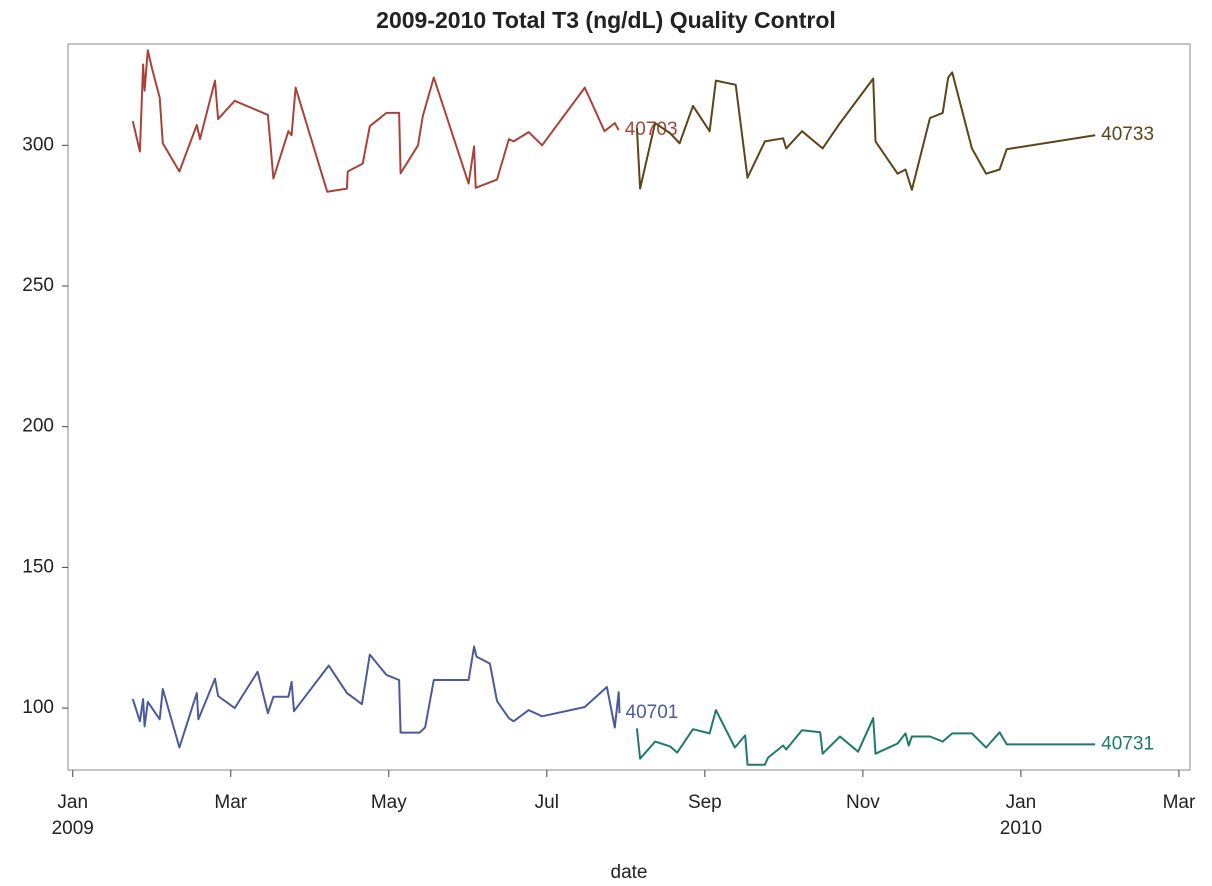 The height and width of the screenshot is (886, 1212). What do you see at coordinates (705, 802) in the screenshot?
I see `x-tick-label: Sep` at bounding box center [705, 802].